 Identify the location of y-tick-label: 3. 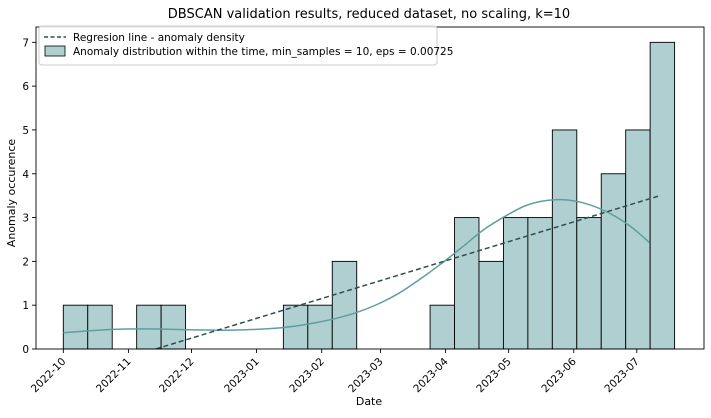
(25, 219).